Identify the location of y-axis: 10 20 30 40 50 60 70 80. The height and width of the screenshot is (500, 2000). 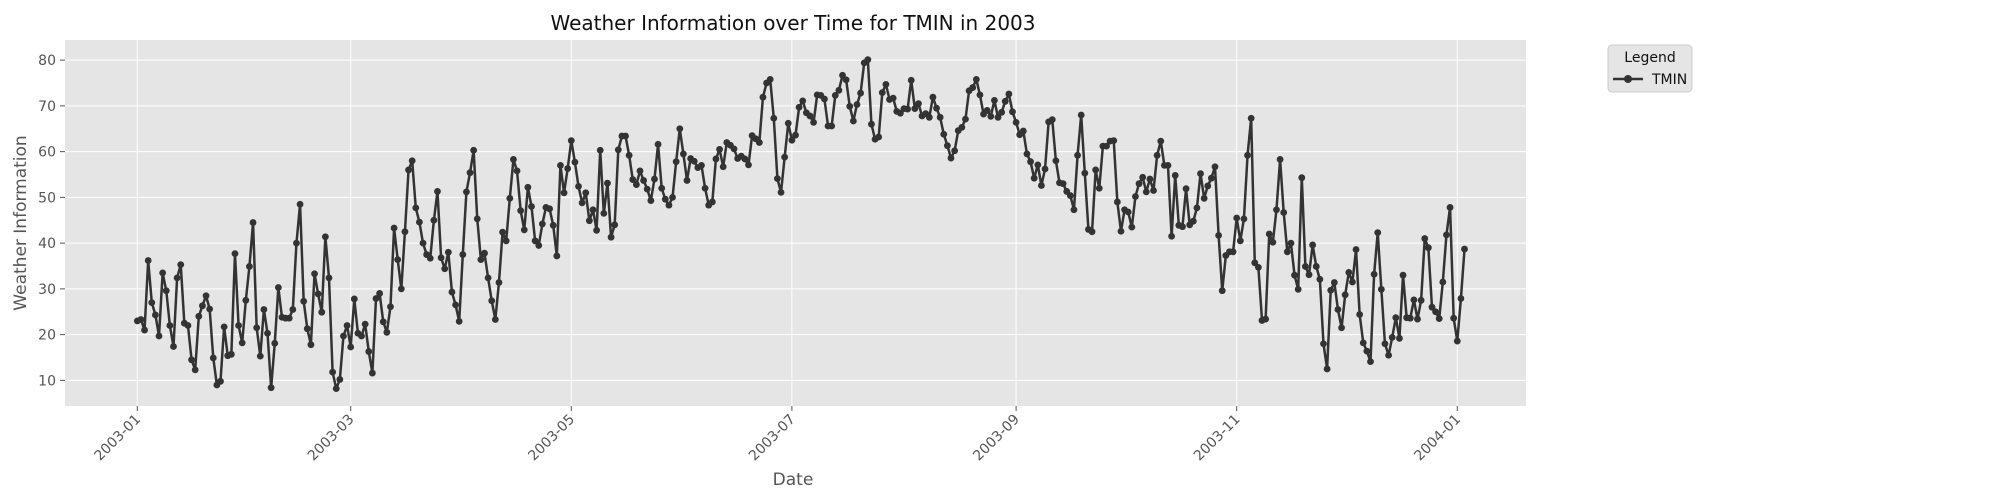
(51, 221).